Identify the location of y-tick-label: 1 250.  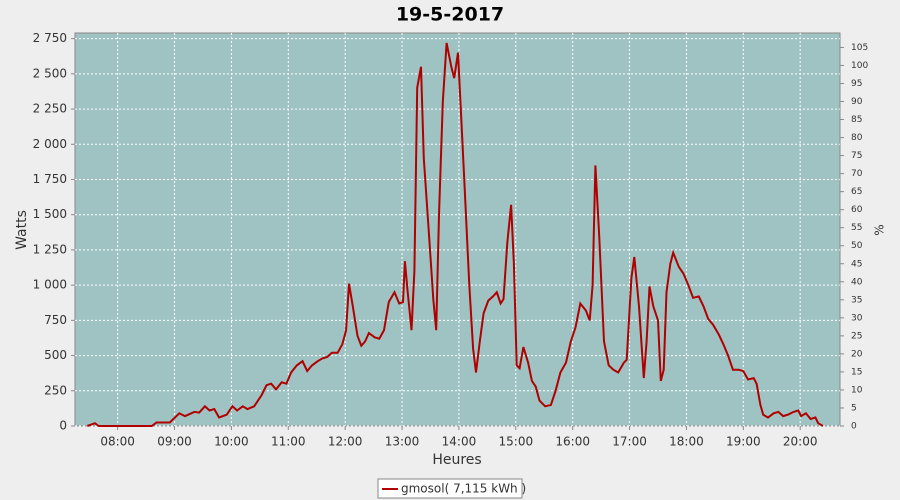
(50, 249).